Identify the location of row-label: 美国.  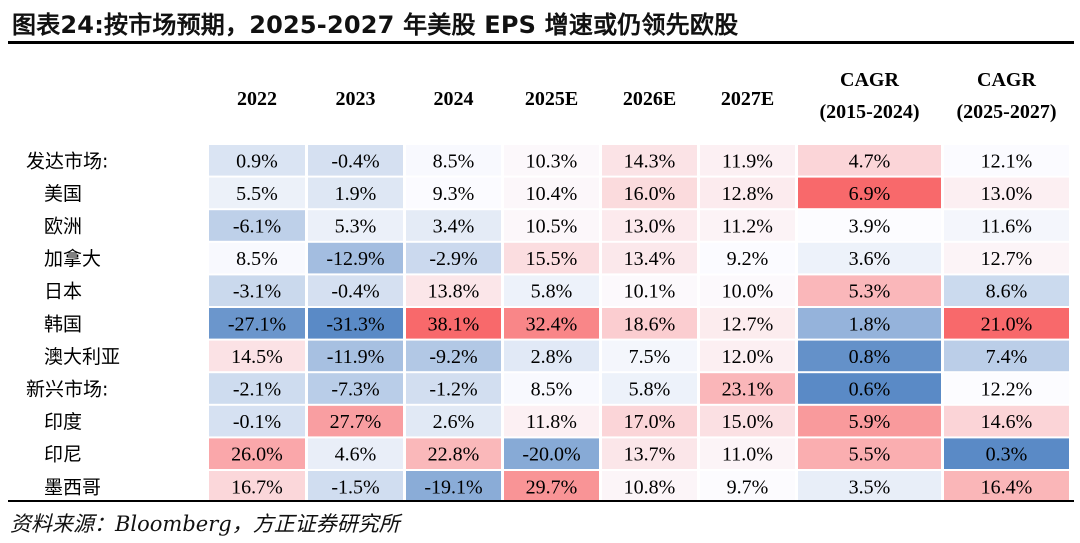
(63, 194).